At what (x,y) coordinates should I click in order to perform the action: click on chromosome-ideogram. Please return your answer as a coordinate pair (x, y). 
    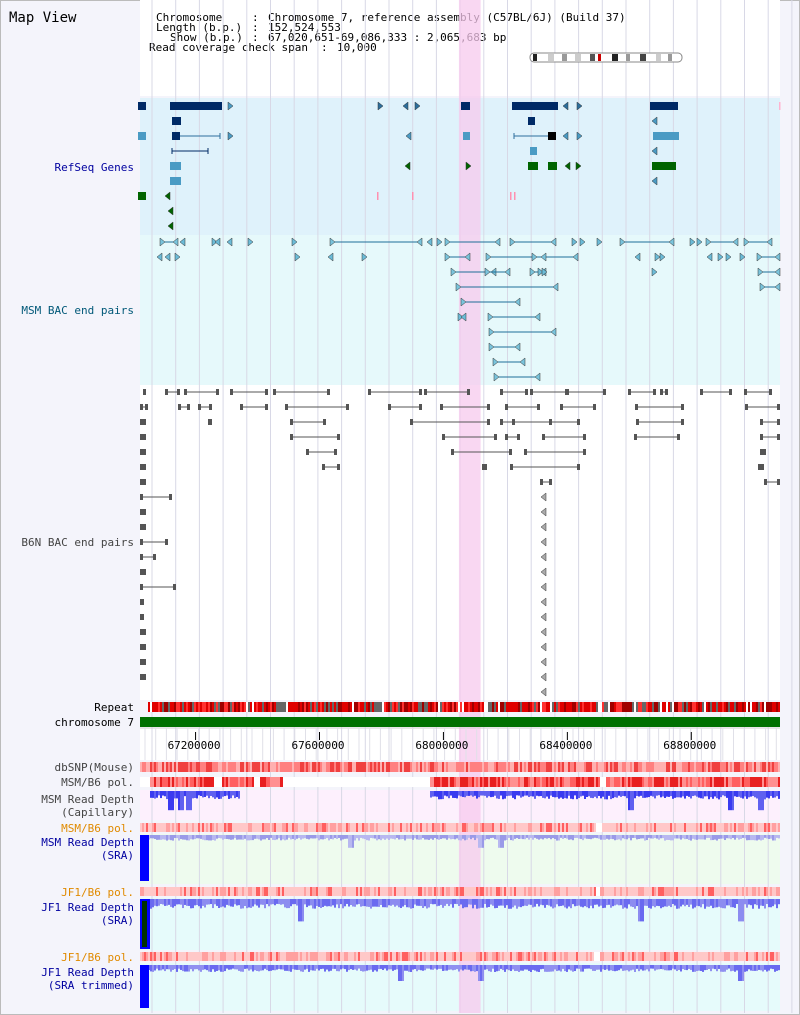
    Looking at the image, I should click on (606, 57).